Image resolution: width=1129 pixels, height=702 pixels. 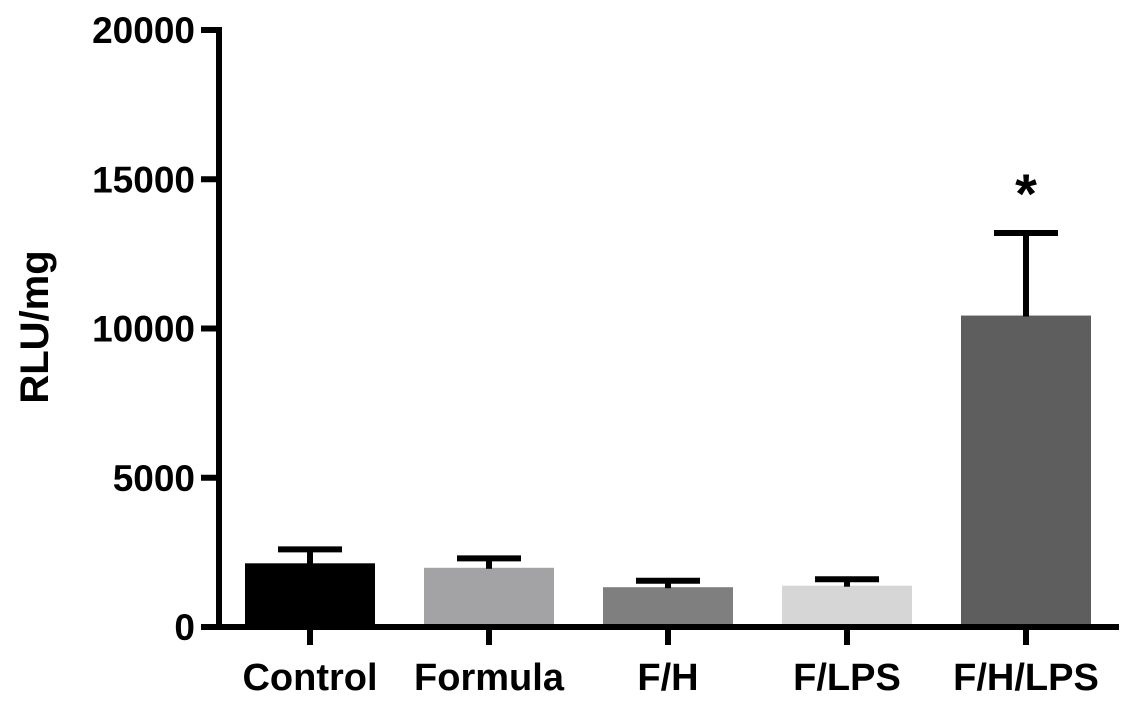 I want to click on y-tick-label: 5000, so click(x=154, y=478).